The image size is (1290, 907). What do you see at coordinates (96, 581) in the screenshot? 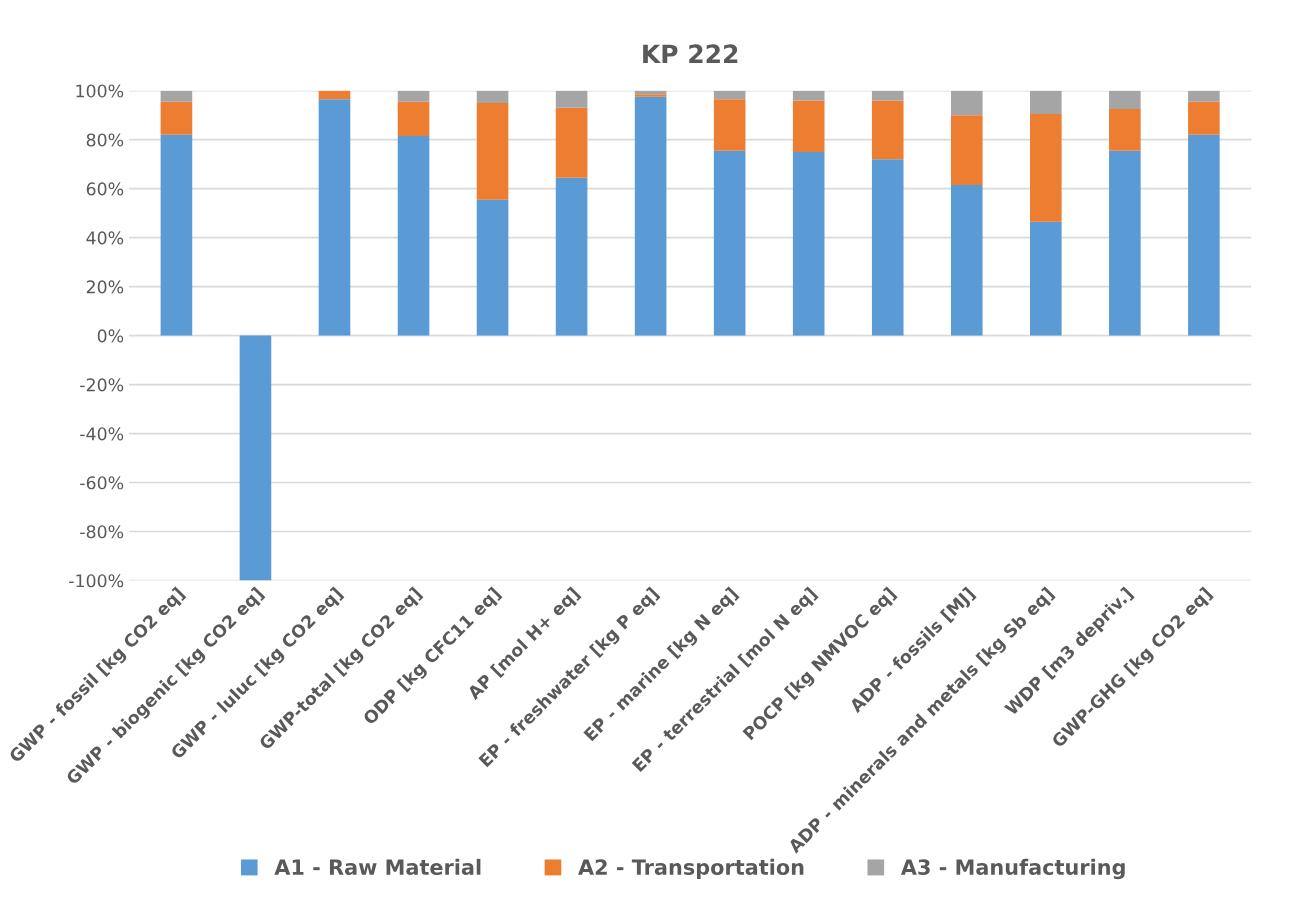
I see `y-tick-label: -100%` at bounding box center [96, 581].